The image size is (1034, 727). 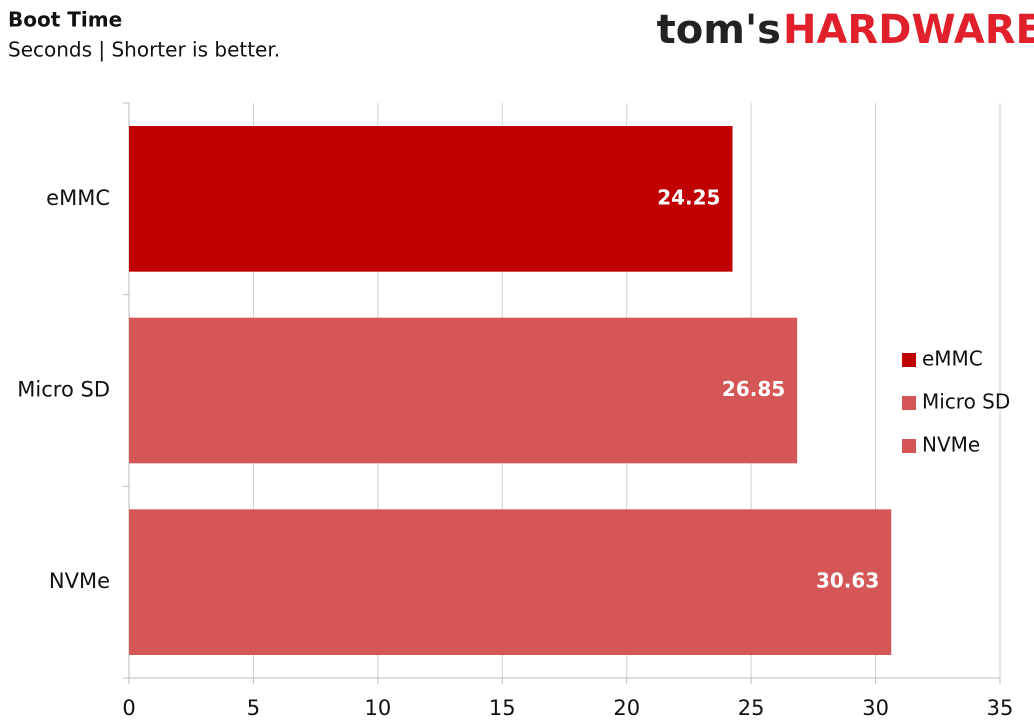 What do you see at coordinates (751, 708) in the screenshot?
I see `x-tick-label: 25` at bounding box center [751, 708].